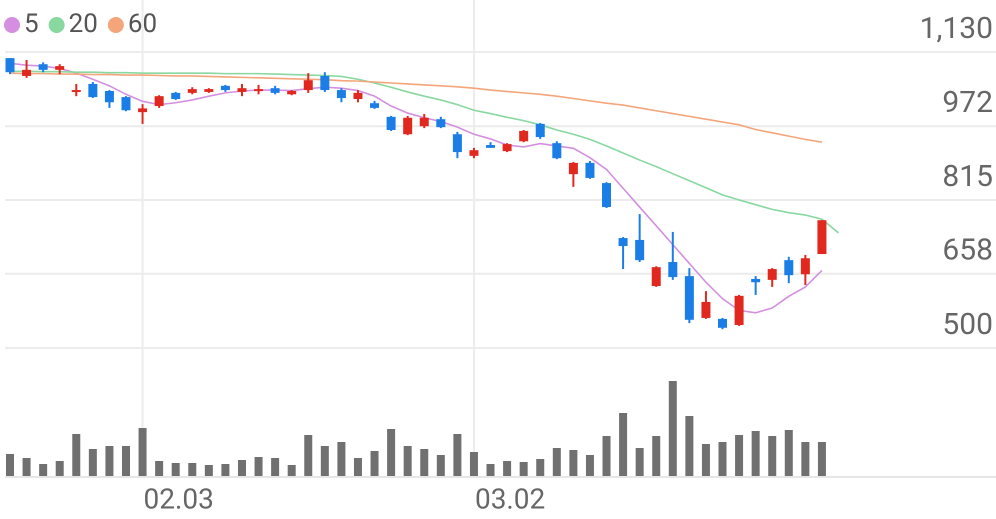 This screenshot has height=519, width=996. What do you see at coordinates (967, 250) in the screenshot?
I see `y-tick-label: 658` at bounding box center [967, 250].